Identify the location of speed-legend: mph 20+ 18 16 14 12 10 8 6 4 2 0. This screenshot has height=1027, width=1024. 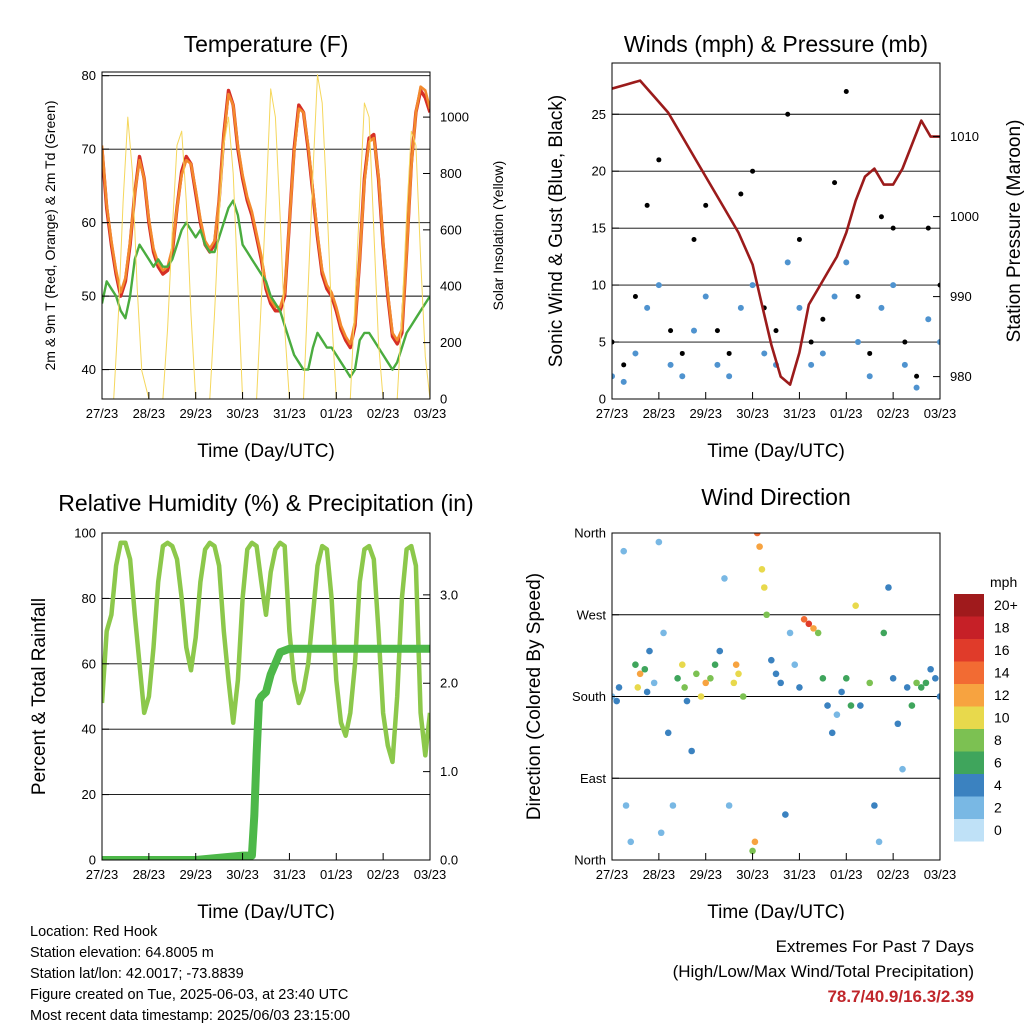
(986, 708).